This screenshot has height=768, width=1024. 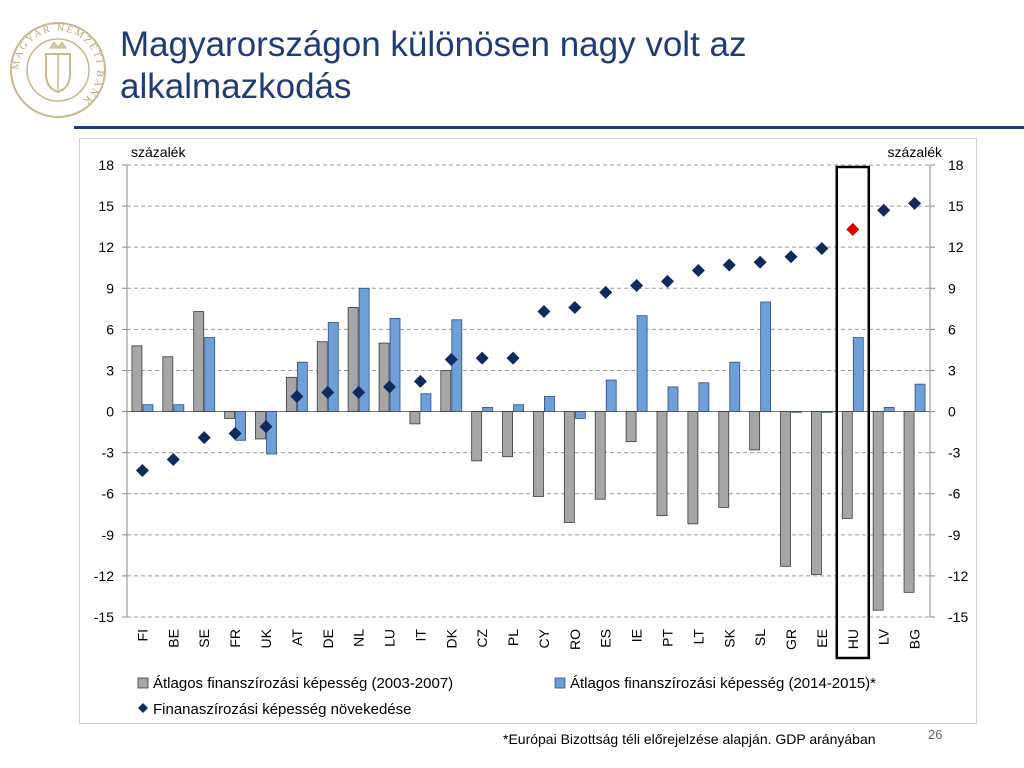 I want to click on legend-label-growth: Finanaszírozási képesség növekedése, so click(x=282, y=709).